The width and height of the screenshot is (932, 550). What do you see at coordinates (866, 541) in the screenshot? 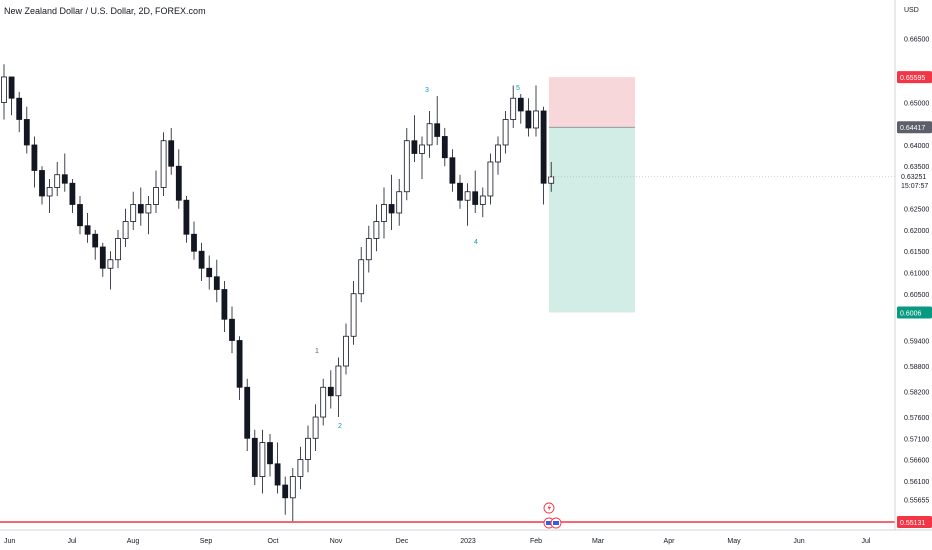
I see `time-tick-label: Jul` at bounding box center [866, 541].